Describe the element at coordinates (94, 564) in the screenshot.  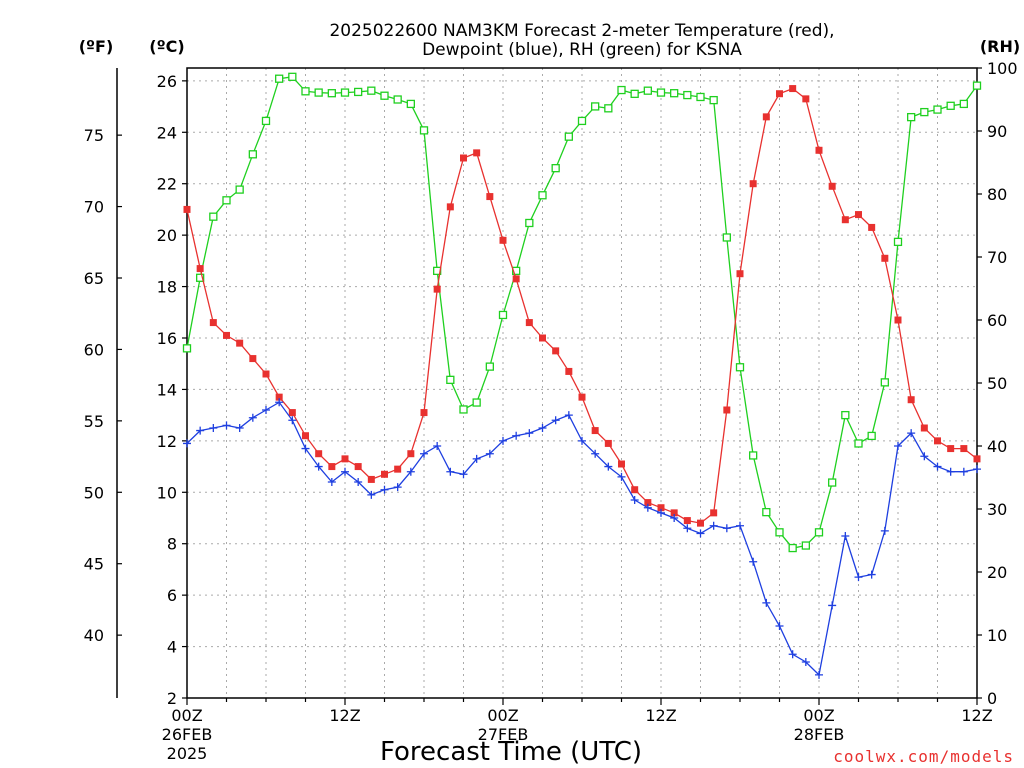
I see `fahrenheit-tick-label: 45` at that location.